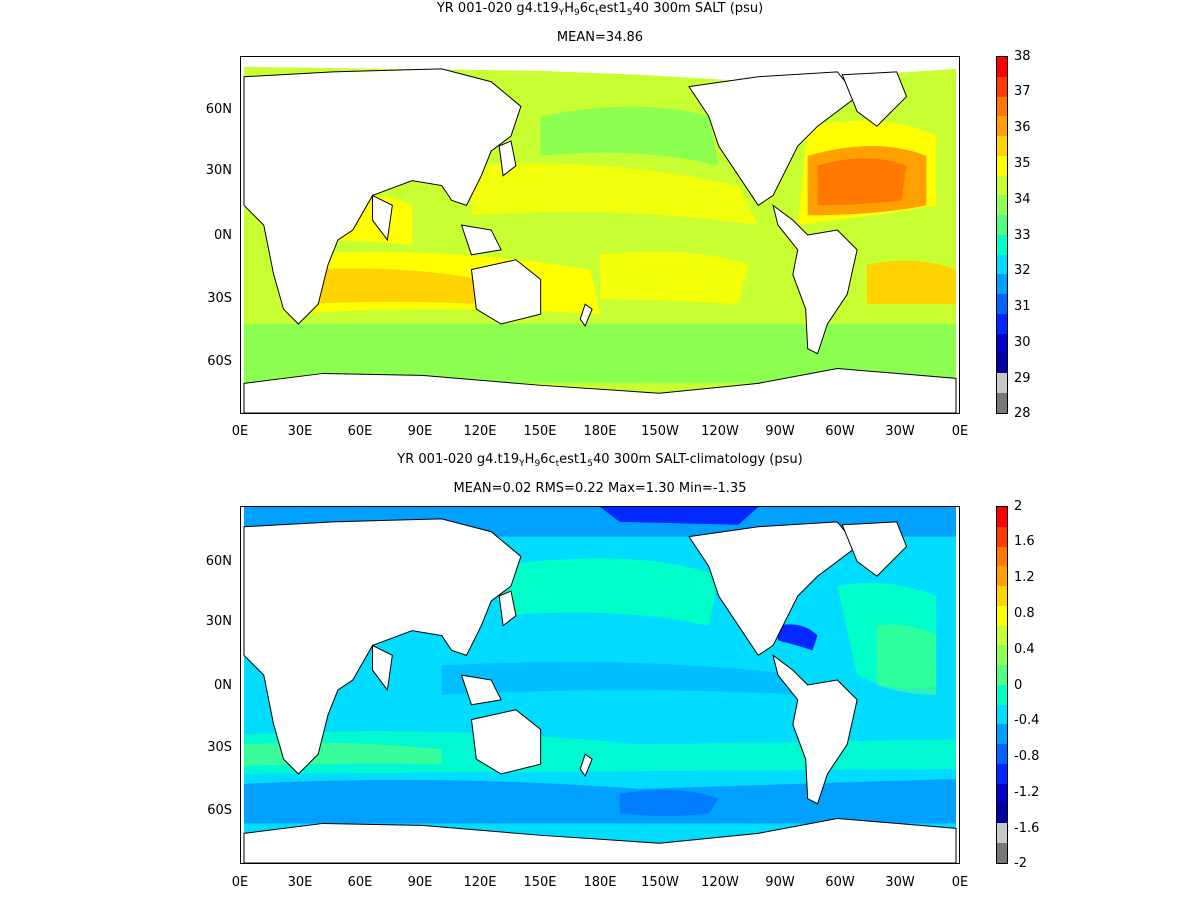 Image resolution: width=1200 pixels, height=900 pixels. I want to click on bottom-colorbar-label: -0.8, so click(1027, 756).